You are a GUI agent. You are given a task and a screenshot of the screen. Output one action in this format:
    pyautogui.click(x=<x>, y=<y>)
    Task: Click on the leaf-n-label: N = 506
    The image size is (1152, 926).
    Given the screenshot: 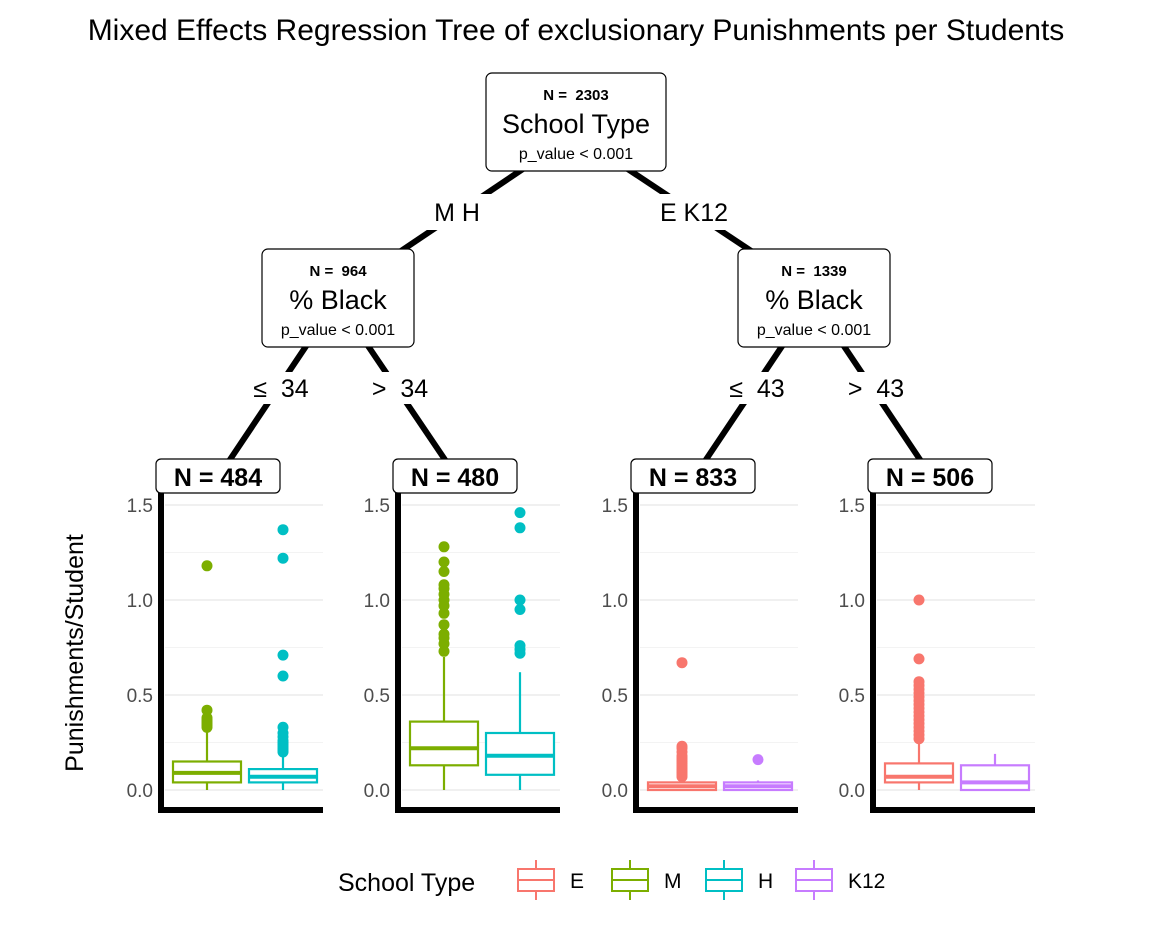 What is the action you would take?
    pyautogui.click(x=930, y=478)
    